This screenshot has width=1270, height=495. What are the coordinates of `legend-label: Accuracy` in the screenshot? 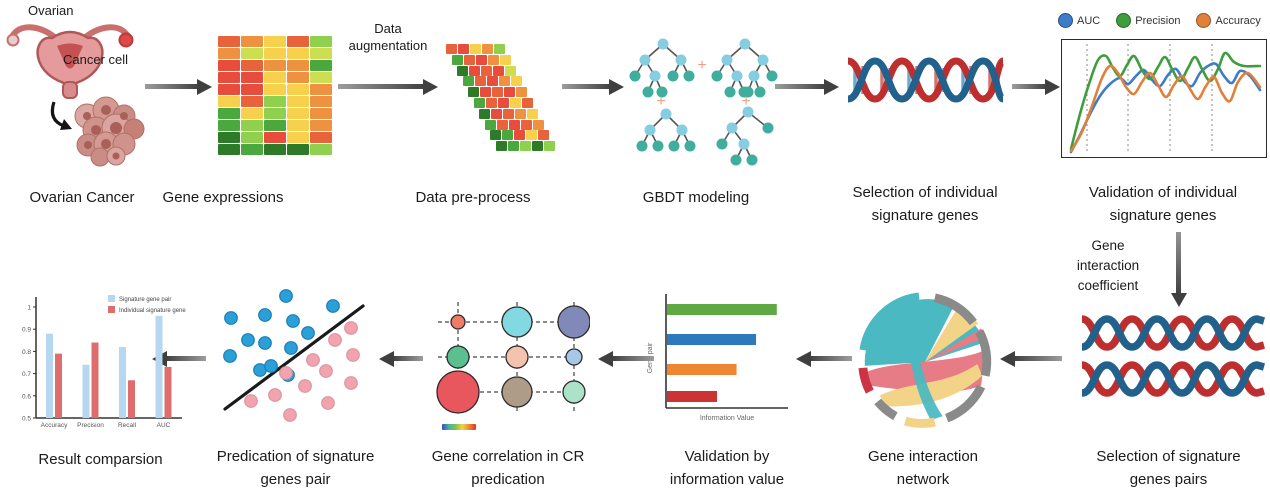 It's located at (1238, 20).